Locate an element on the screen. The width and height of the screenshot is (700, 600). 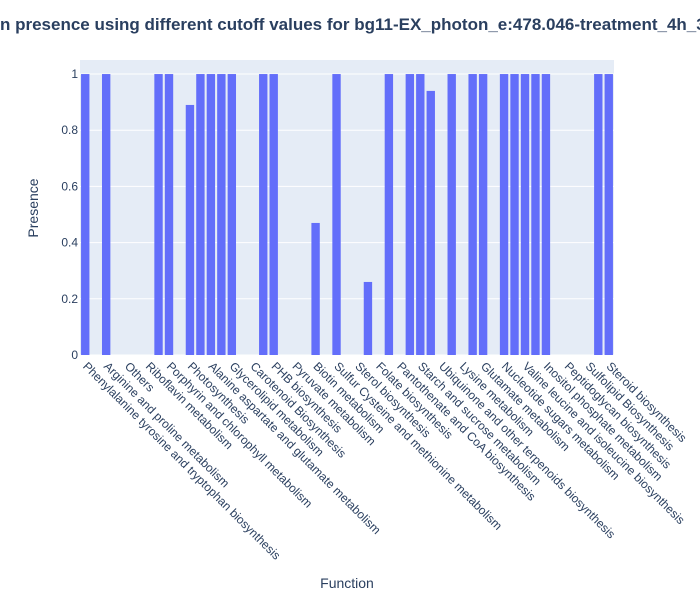
y-tick-label: 0.8 is located at coordinates (69, 130).